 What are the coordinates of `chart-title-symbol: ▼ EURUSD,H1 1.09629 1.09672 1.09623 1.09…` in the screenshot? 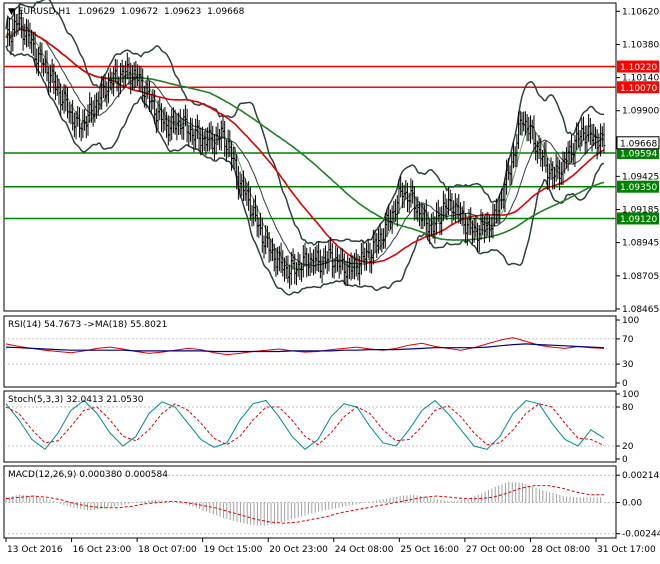 It's located at (126, 12).